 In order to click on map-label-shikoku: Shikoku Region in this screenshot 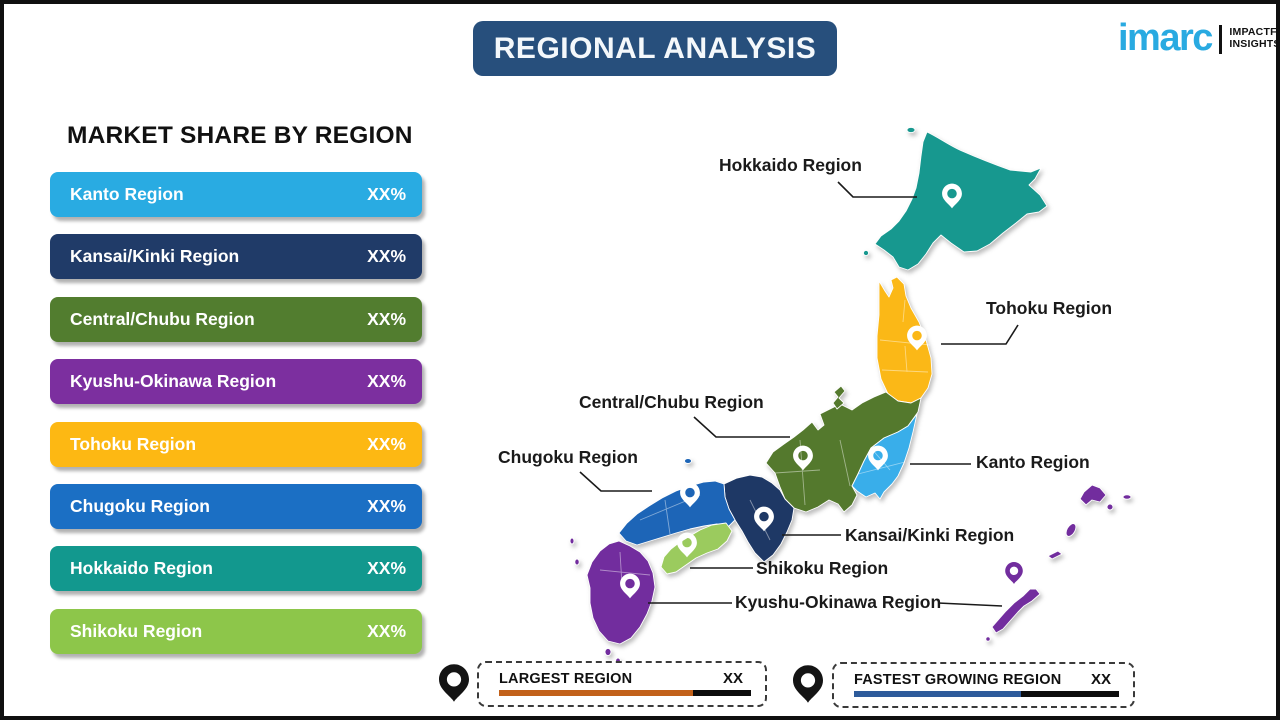, I will do `click(822, 568)`.